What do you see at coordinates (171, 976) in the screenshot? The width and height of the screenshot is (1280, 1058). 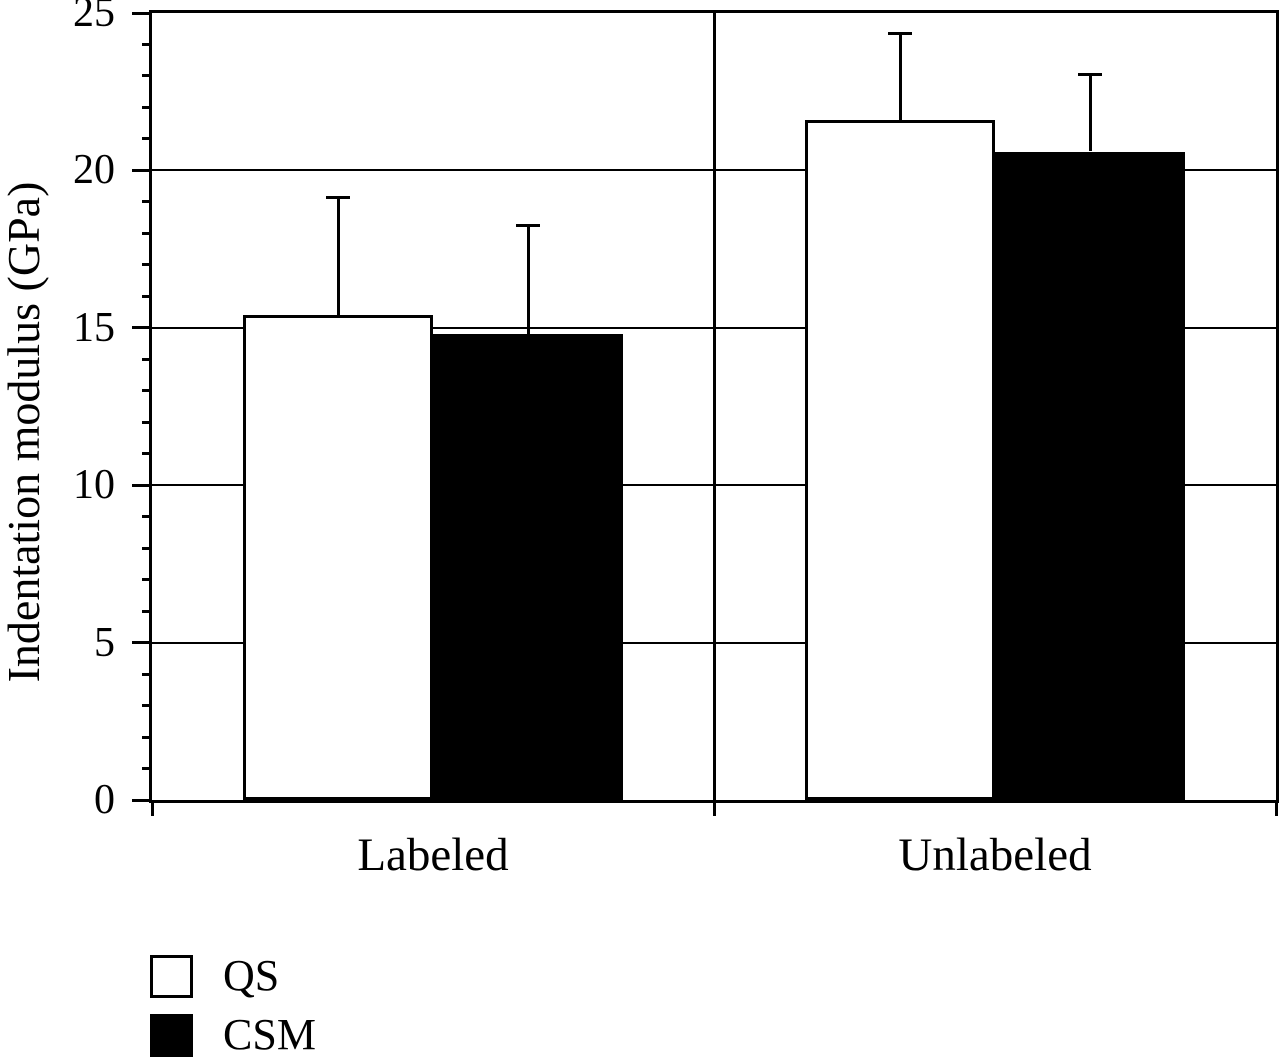 I see `legend-swatch-qs` at bounding box center [171, 976].